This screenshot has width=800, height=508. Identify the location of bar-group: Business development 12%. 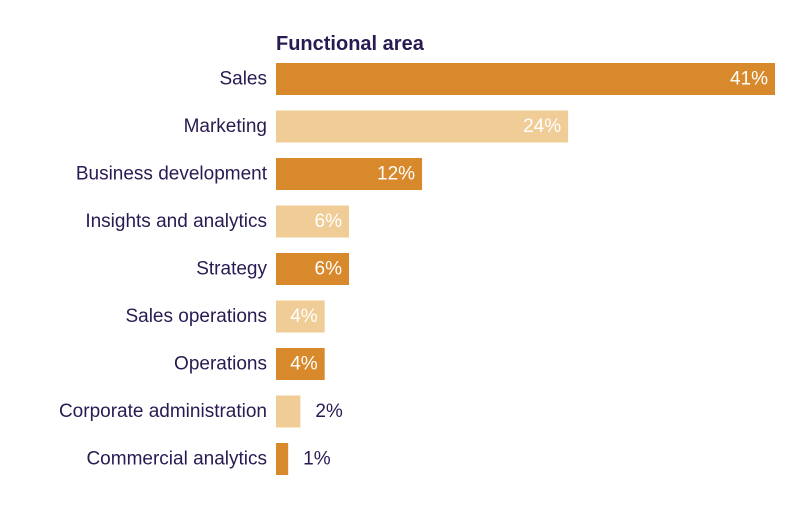
(249, 174).